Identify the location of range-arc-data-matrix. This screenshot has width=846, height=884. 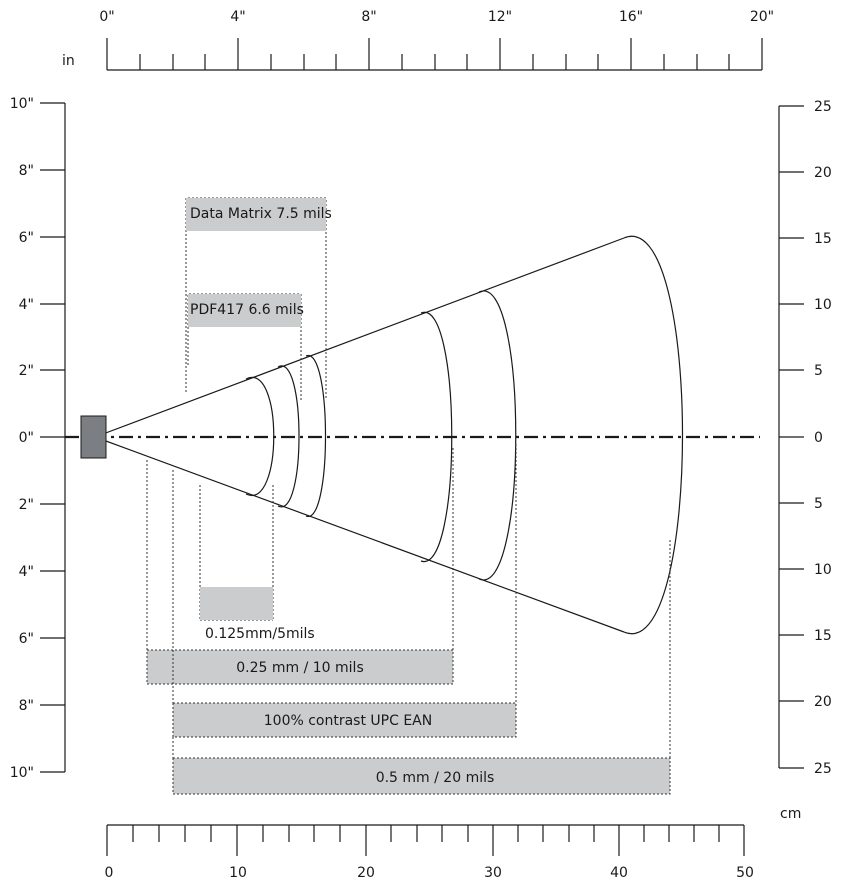
(288, 436).